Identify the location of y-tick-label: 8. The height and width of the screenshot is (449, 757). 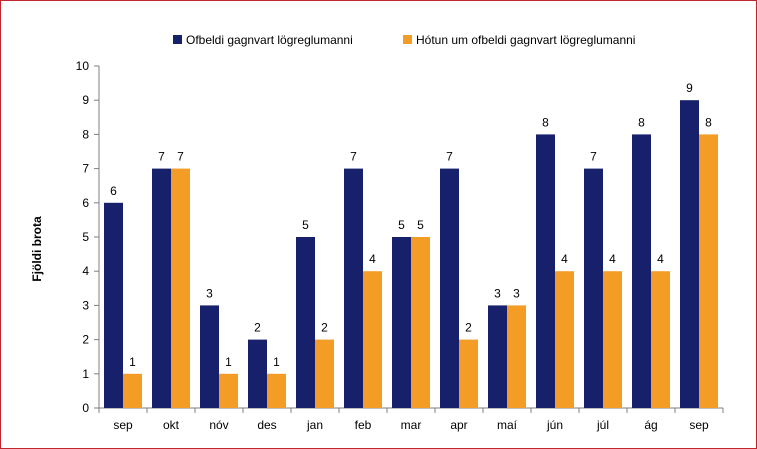
(85, 134).